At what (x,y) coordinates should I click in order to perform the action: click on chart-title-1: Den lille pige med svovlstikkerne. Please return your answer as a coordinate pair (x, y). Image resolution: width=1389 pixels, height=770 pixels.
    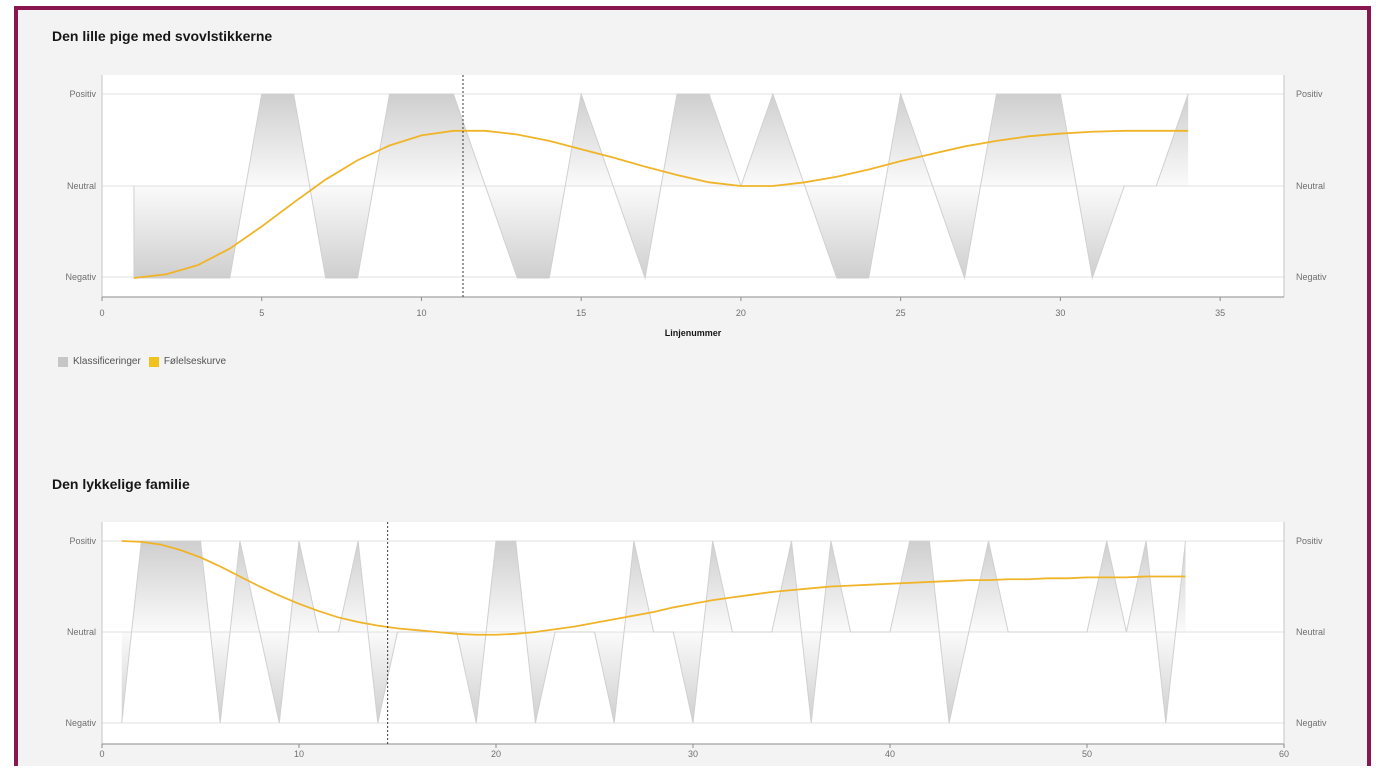
    Looking at the image, I should click on (162, 36).